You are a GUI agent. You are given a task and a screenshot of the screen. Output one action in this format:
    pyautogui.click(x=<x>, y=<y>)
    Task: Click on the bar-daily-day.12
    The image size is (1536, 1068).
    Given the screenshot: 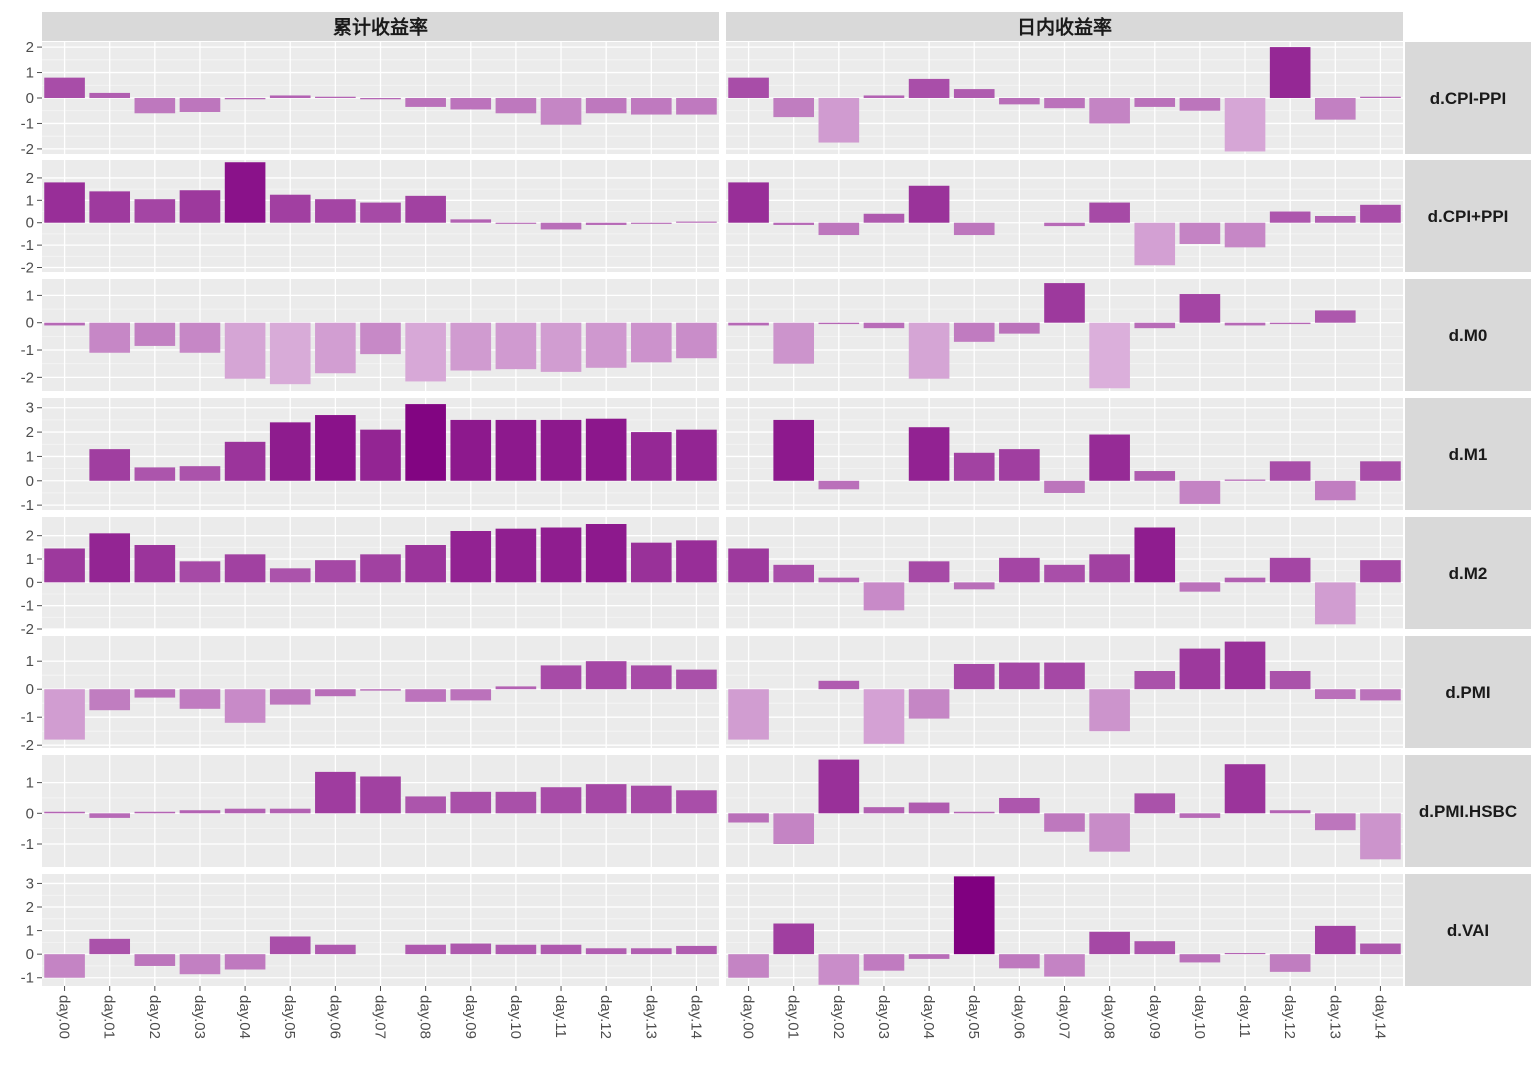 What is the action you would take?
    pyautogui.click(x=1290, y=570)
    